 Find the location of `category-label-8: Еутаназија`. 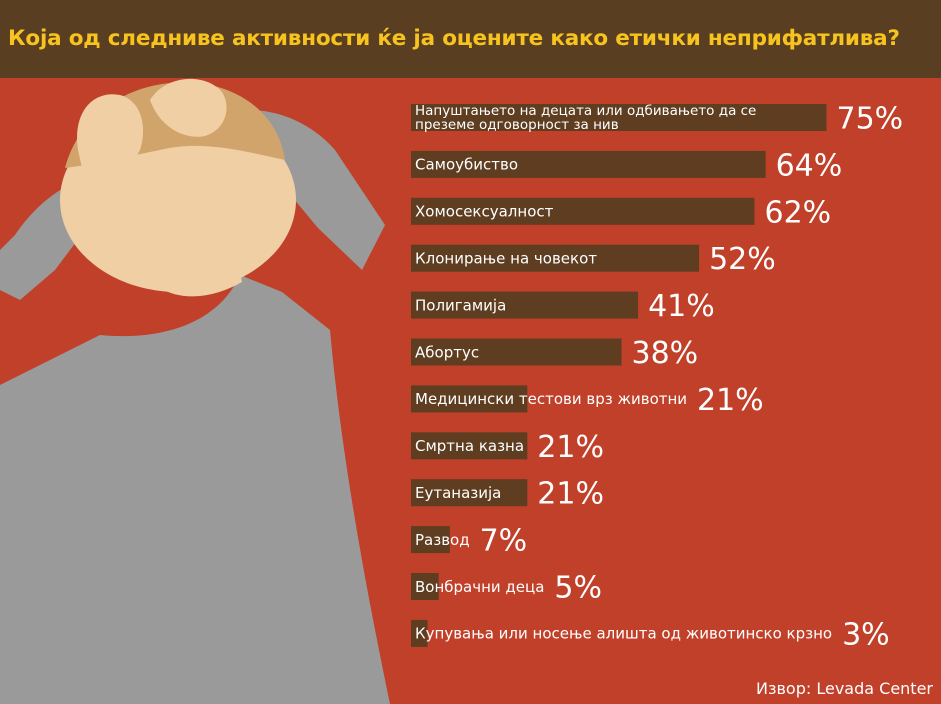

category-label-8: Еутаназија is located at coordinates (458, 493).